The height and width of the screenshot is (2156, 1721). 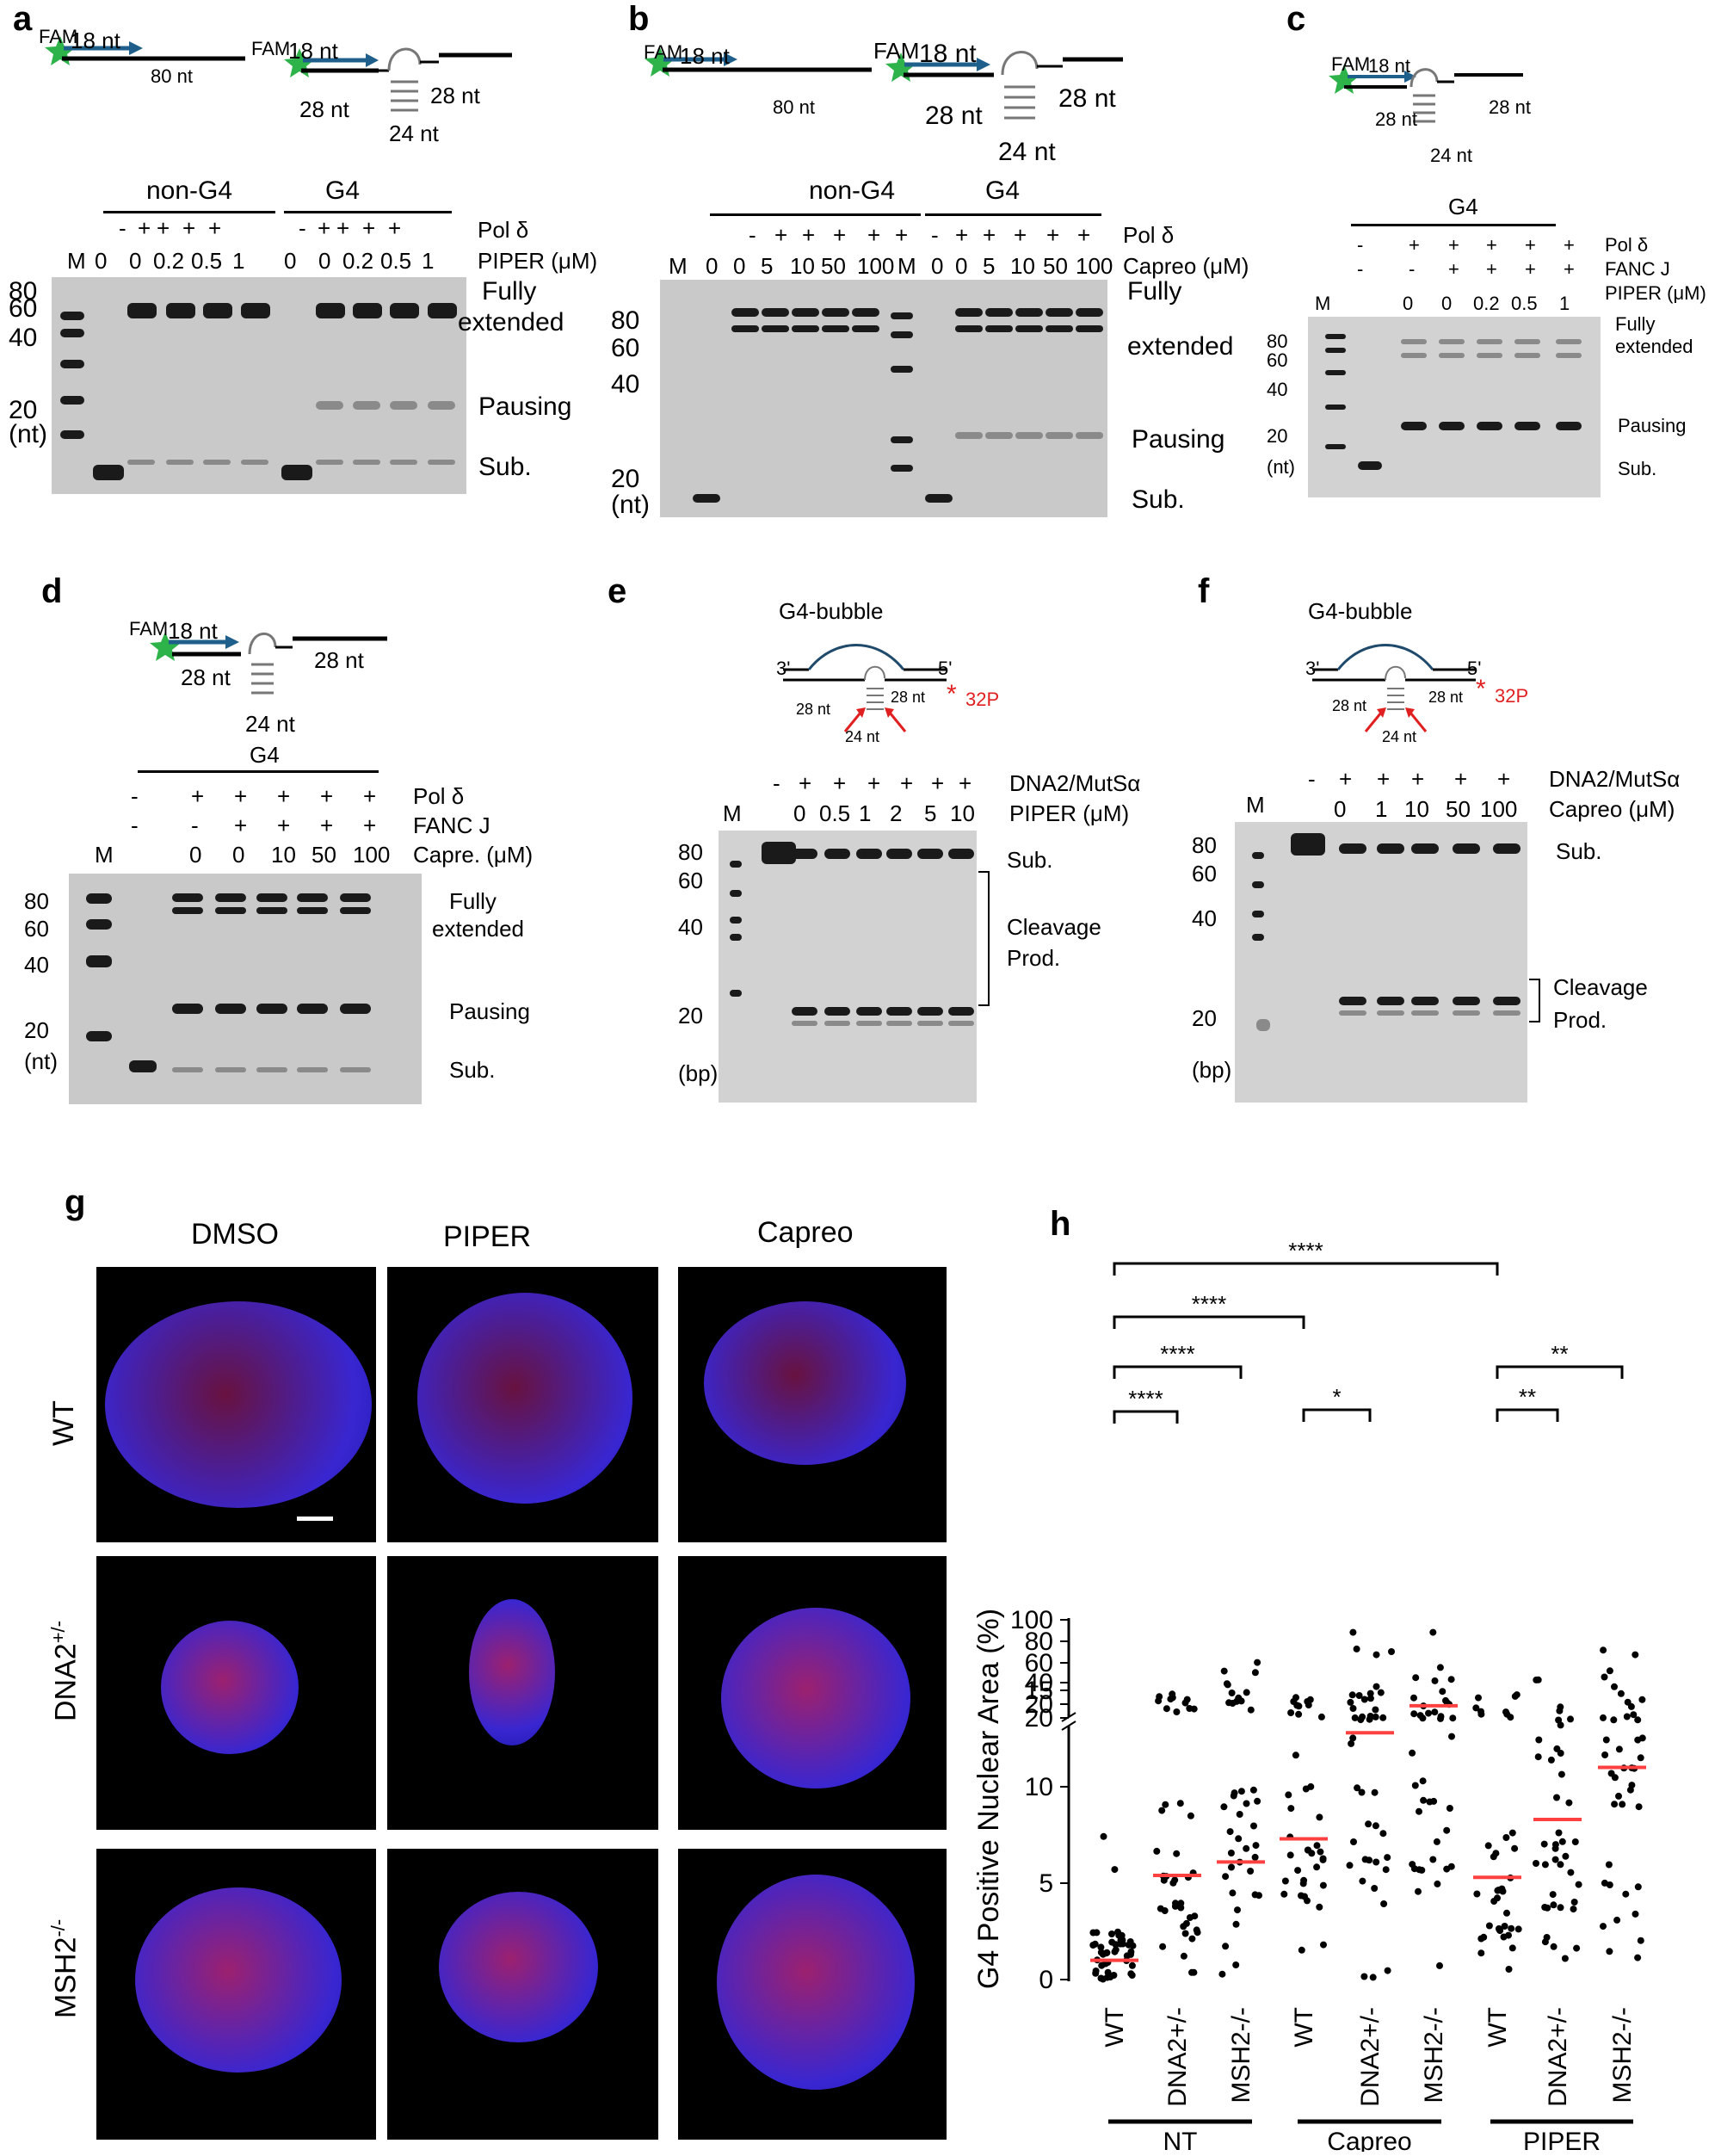 What do you see at coordinates (372, 855) in the screenshot?
I see `lane-value-d-row3: 100` at bounding box center [372, 855].